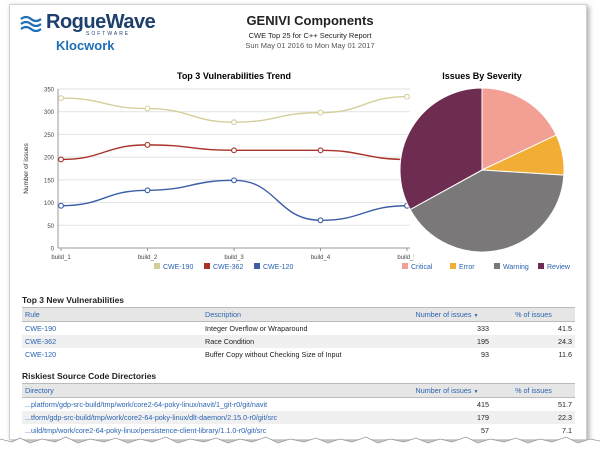 The height and width of the screenshot is (453, 600). Describe the element at coordinates (422, 267) in the screenshot. I see `legend-item-critical: Critical` at that location.